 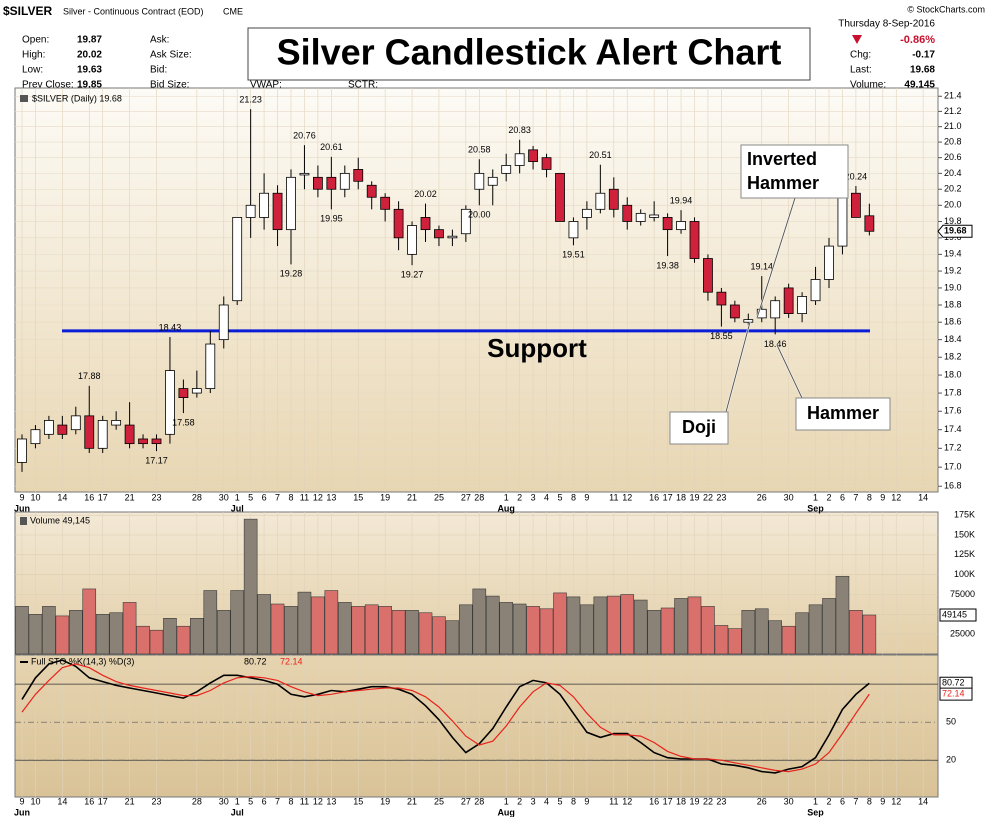 What do you see at coordinates (953, 392) in the screenshot?
I see `y-tick-label: 17.8` at bounding box center [953, 392].